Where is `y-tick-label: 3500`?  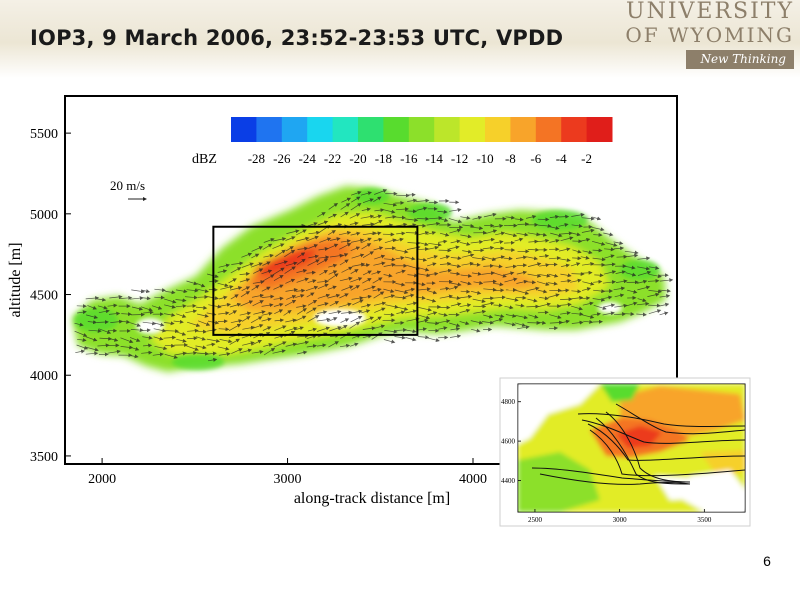
y-tick-label: 3500 is located at coordinates (44, 457).